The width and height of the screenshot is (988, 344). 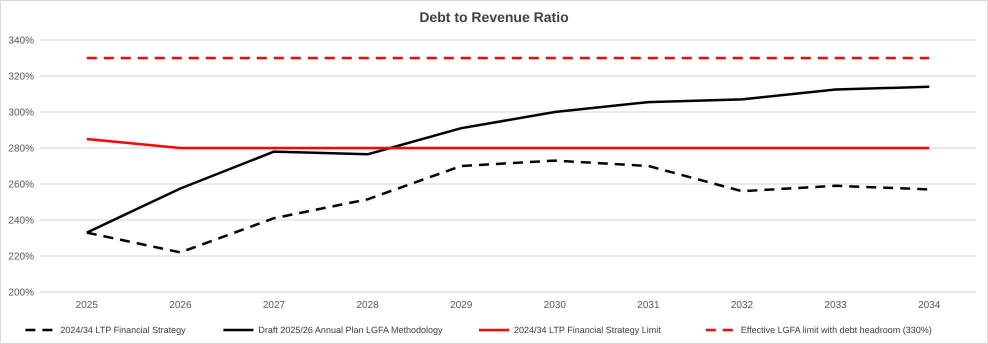 What do you see at coordinates (21, 185) in the screenshot?
I see `y-tick-label: 260%` at bounding box center [21, 185].